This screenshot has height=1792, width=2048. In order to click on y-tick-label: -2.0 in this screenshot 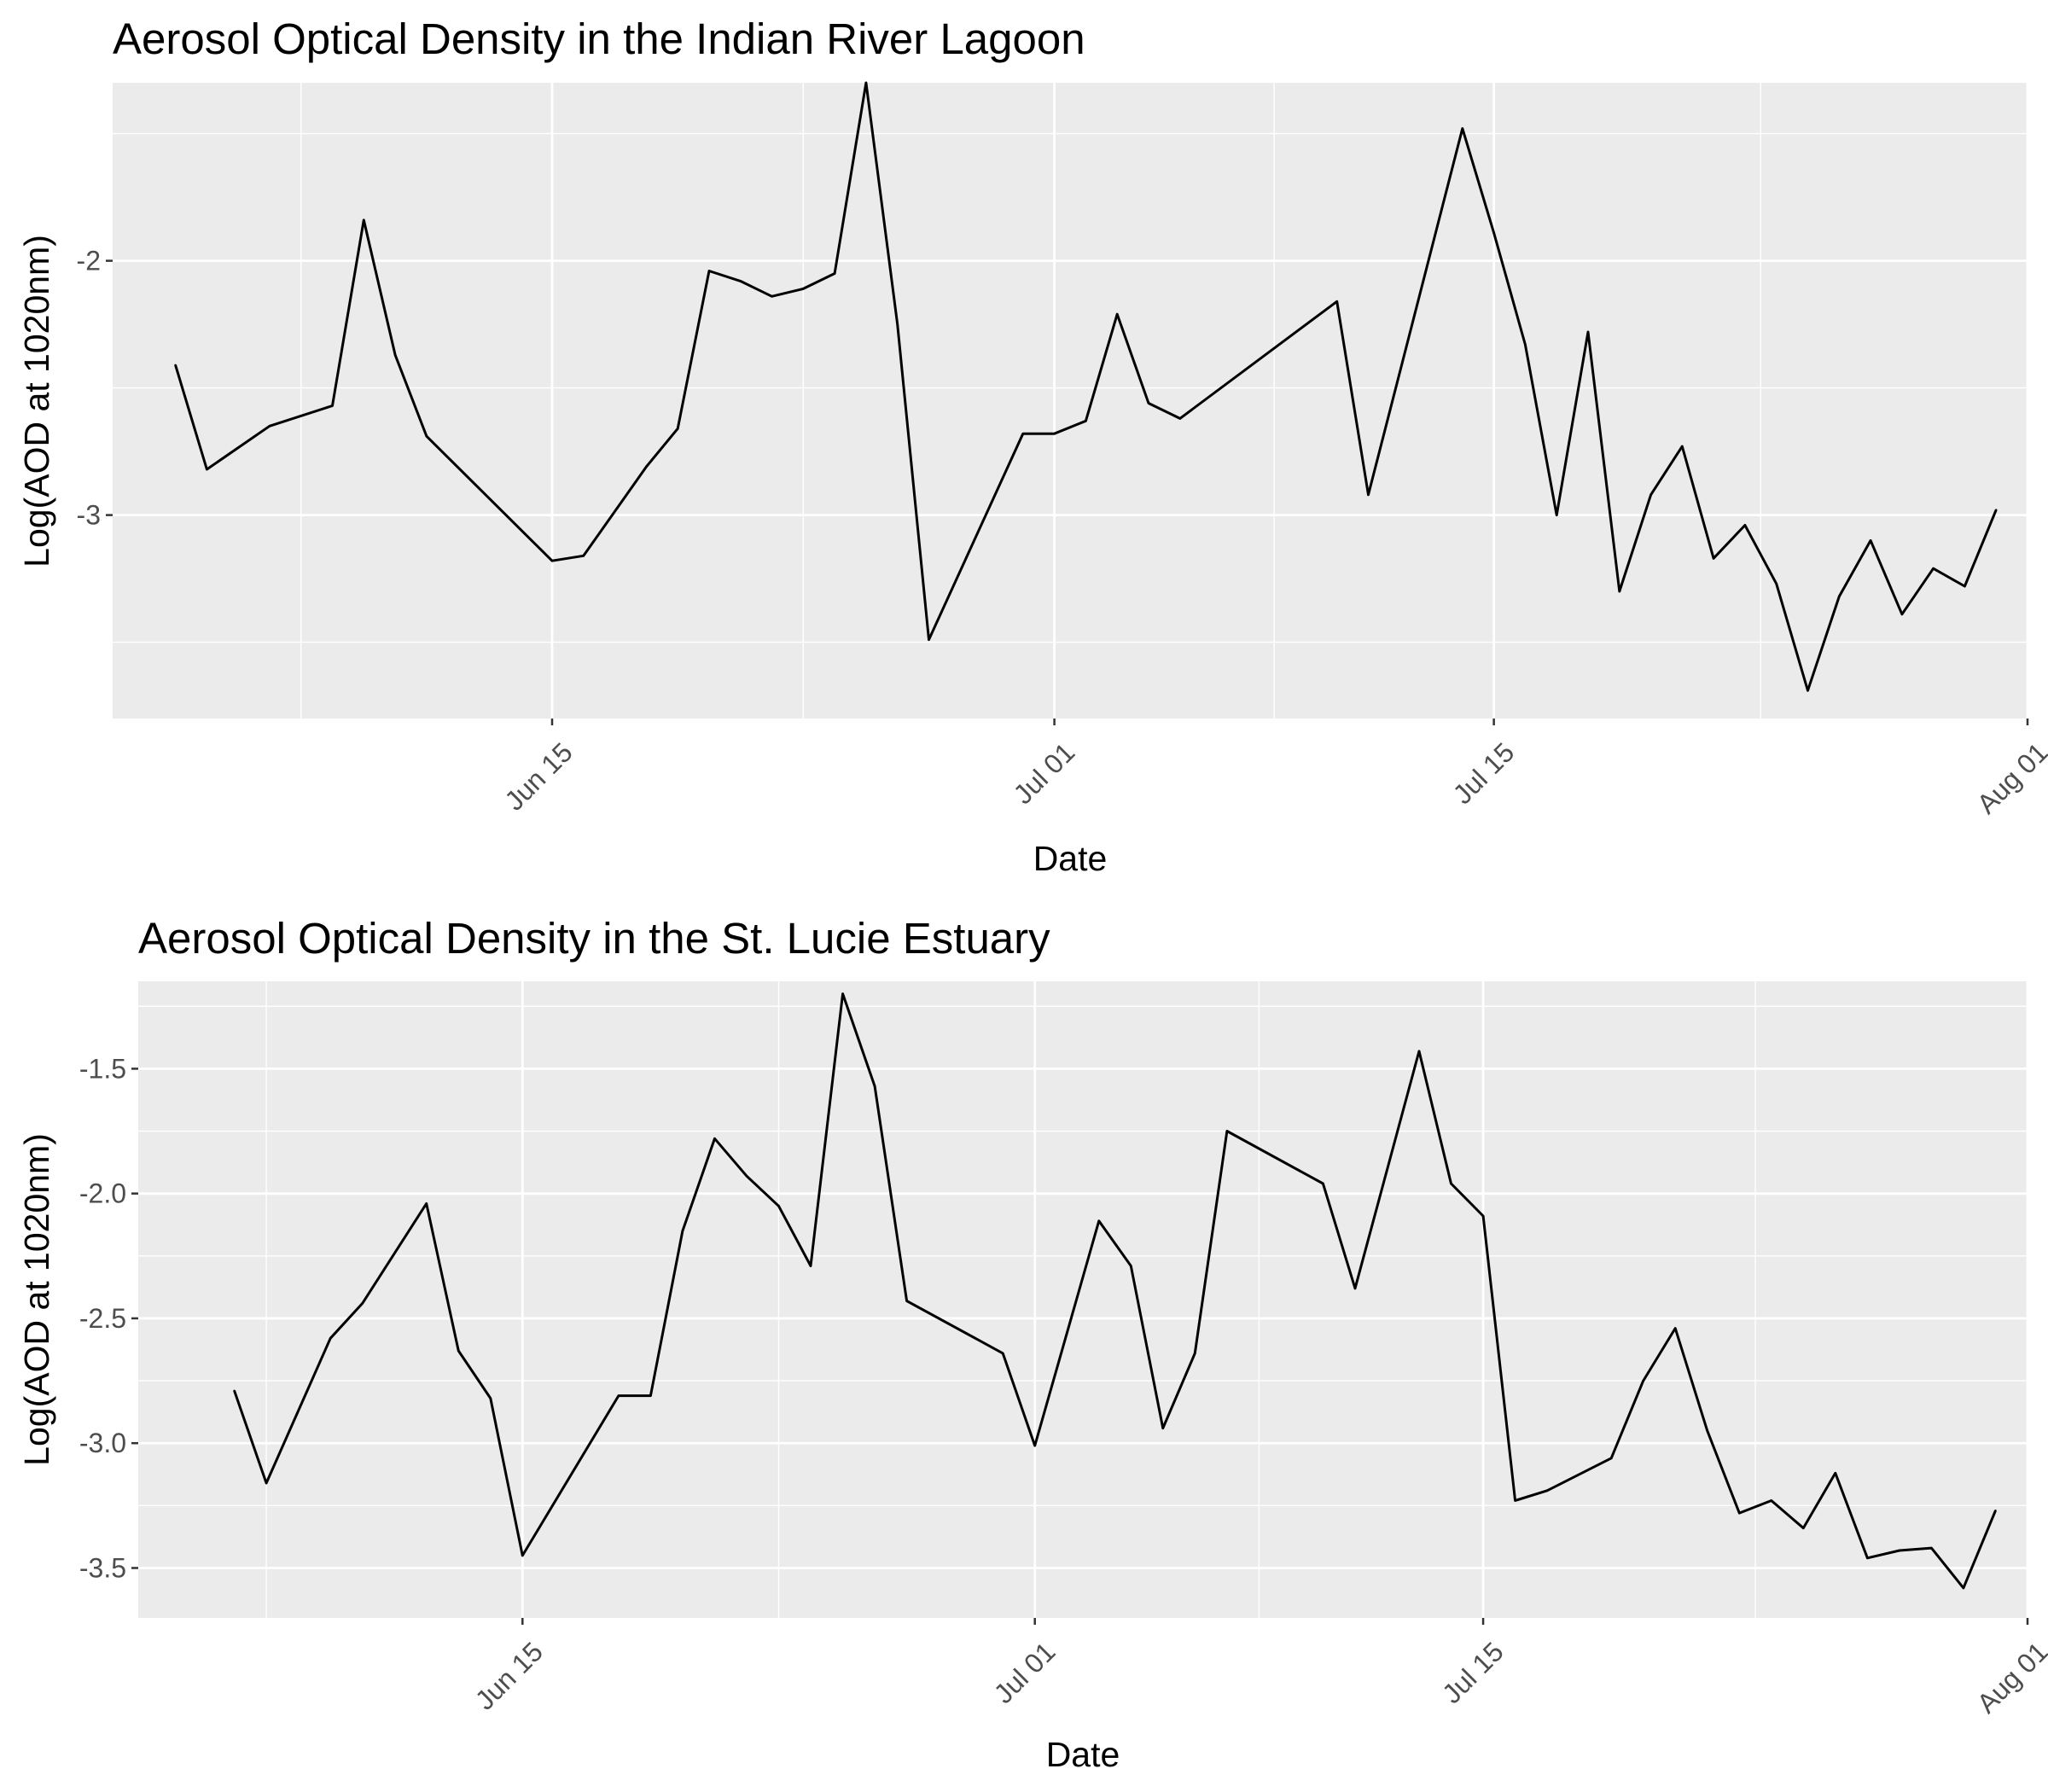, I will do `click(102, 1193)`.